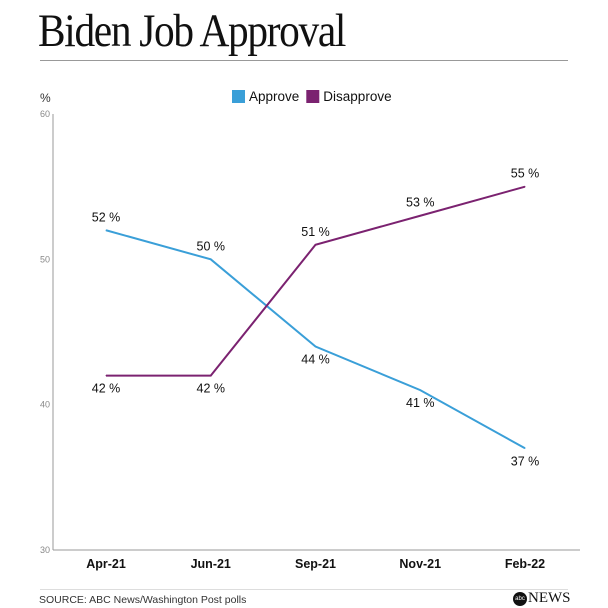 Image resolution: width=608 pixels, height=608 pixels. I want to click on abc-news-logo: abc NEWS, so click(542, 598).